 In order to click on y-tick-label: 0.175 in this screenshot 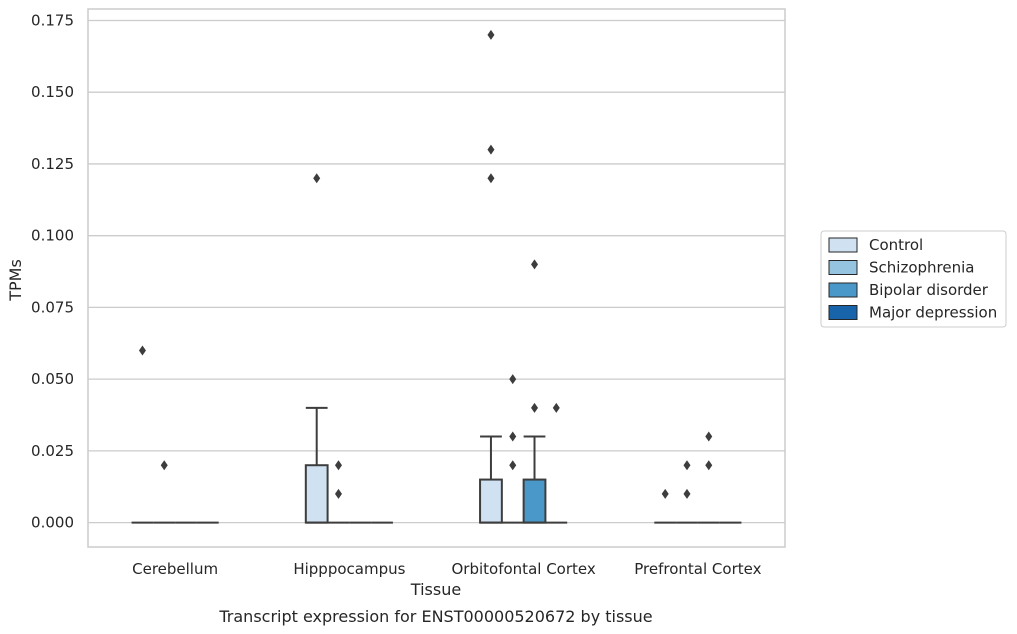, I will do `click(52, 20)`.